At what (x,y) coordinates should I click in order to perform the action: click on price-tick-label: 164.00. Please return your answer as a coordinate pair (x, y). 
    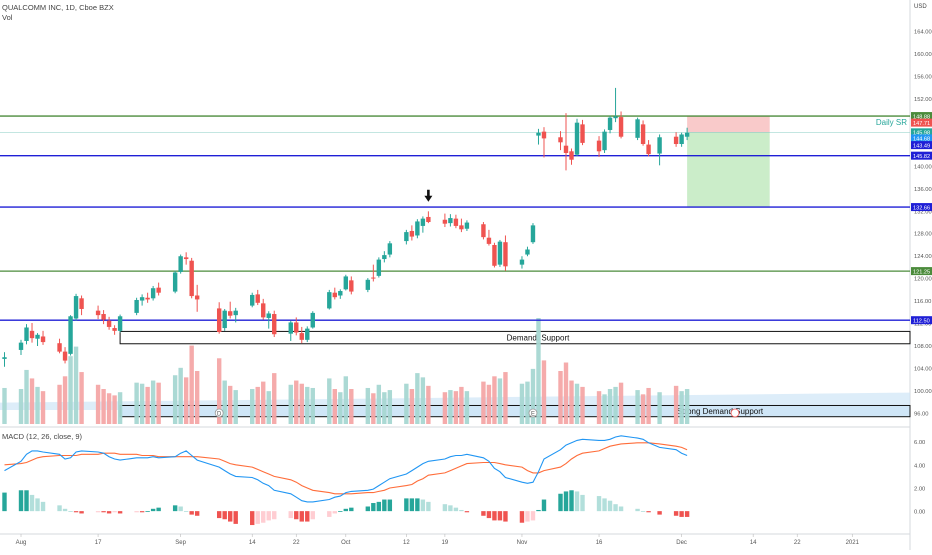
    Looking at the image, I should click on (923, 33).